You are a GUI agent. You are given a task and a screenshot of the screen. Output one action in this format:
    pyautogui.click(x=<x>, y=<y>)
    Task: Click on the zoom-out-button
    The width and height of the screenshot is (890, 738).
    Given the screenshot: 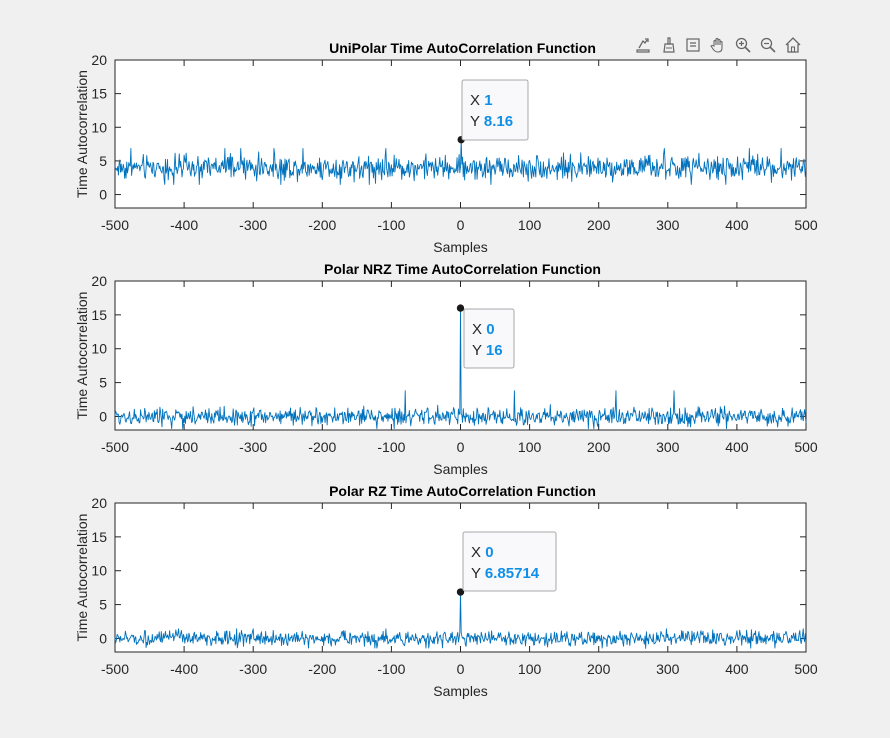 What is the action you would take?
    pyautogui.click(x=768, y=45)
    